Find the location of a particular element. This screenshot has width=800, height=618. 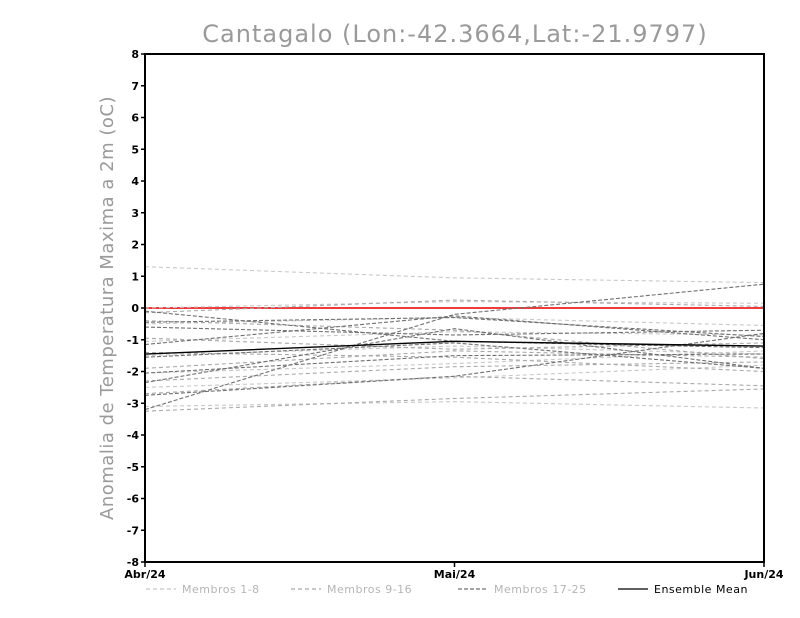

y-tick-label: -2 is located at coordinates (133, 372).